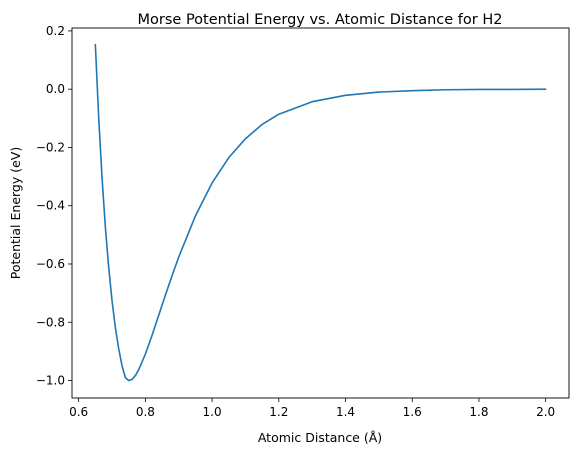 The height and width of the screenshot is (455, 578). I want to click on y-tick-label: −0.2, so click(50, 147).